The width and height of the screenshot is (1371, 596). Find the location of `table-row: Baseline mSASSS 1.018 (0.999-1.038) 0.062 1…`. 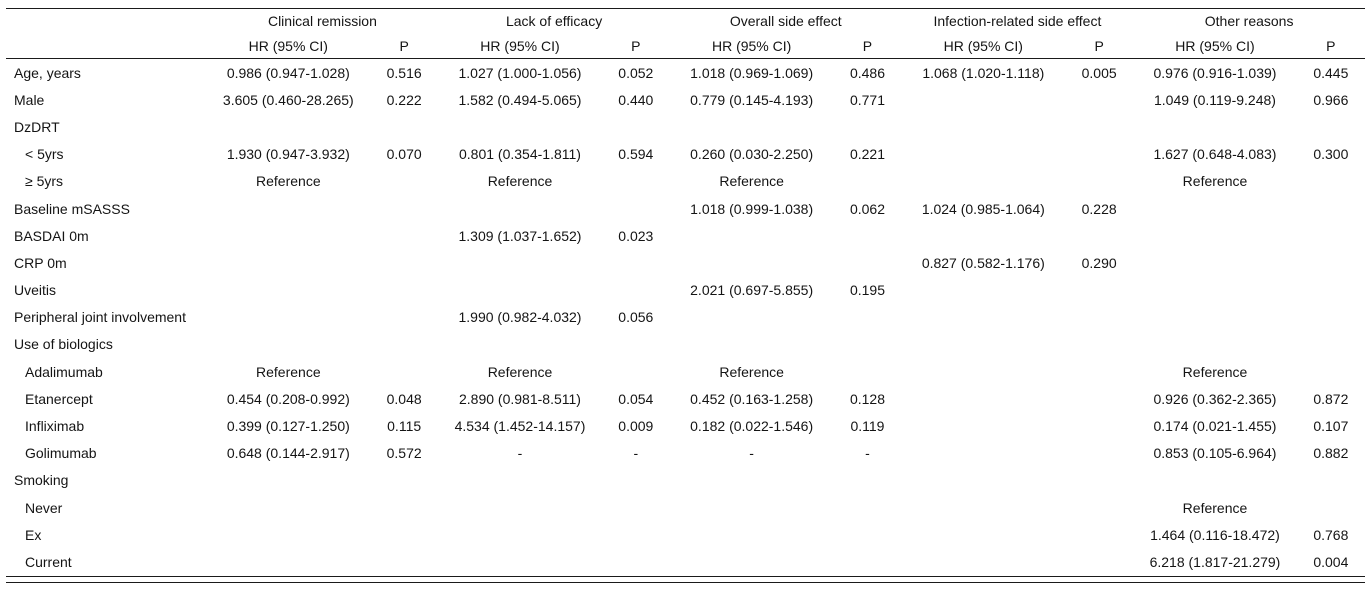

table-row: Baseline mSASSS 1.018 (0.999-1.038) 0.062 1… is located at coordinates (685, 208).